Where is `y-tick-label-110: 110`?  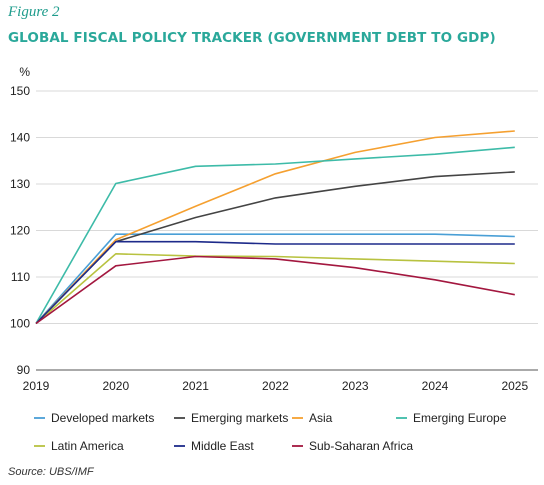 y-tick-label-110: 110 is located at coordinates (20, 277).